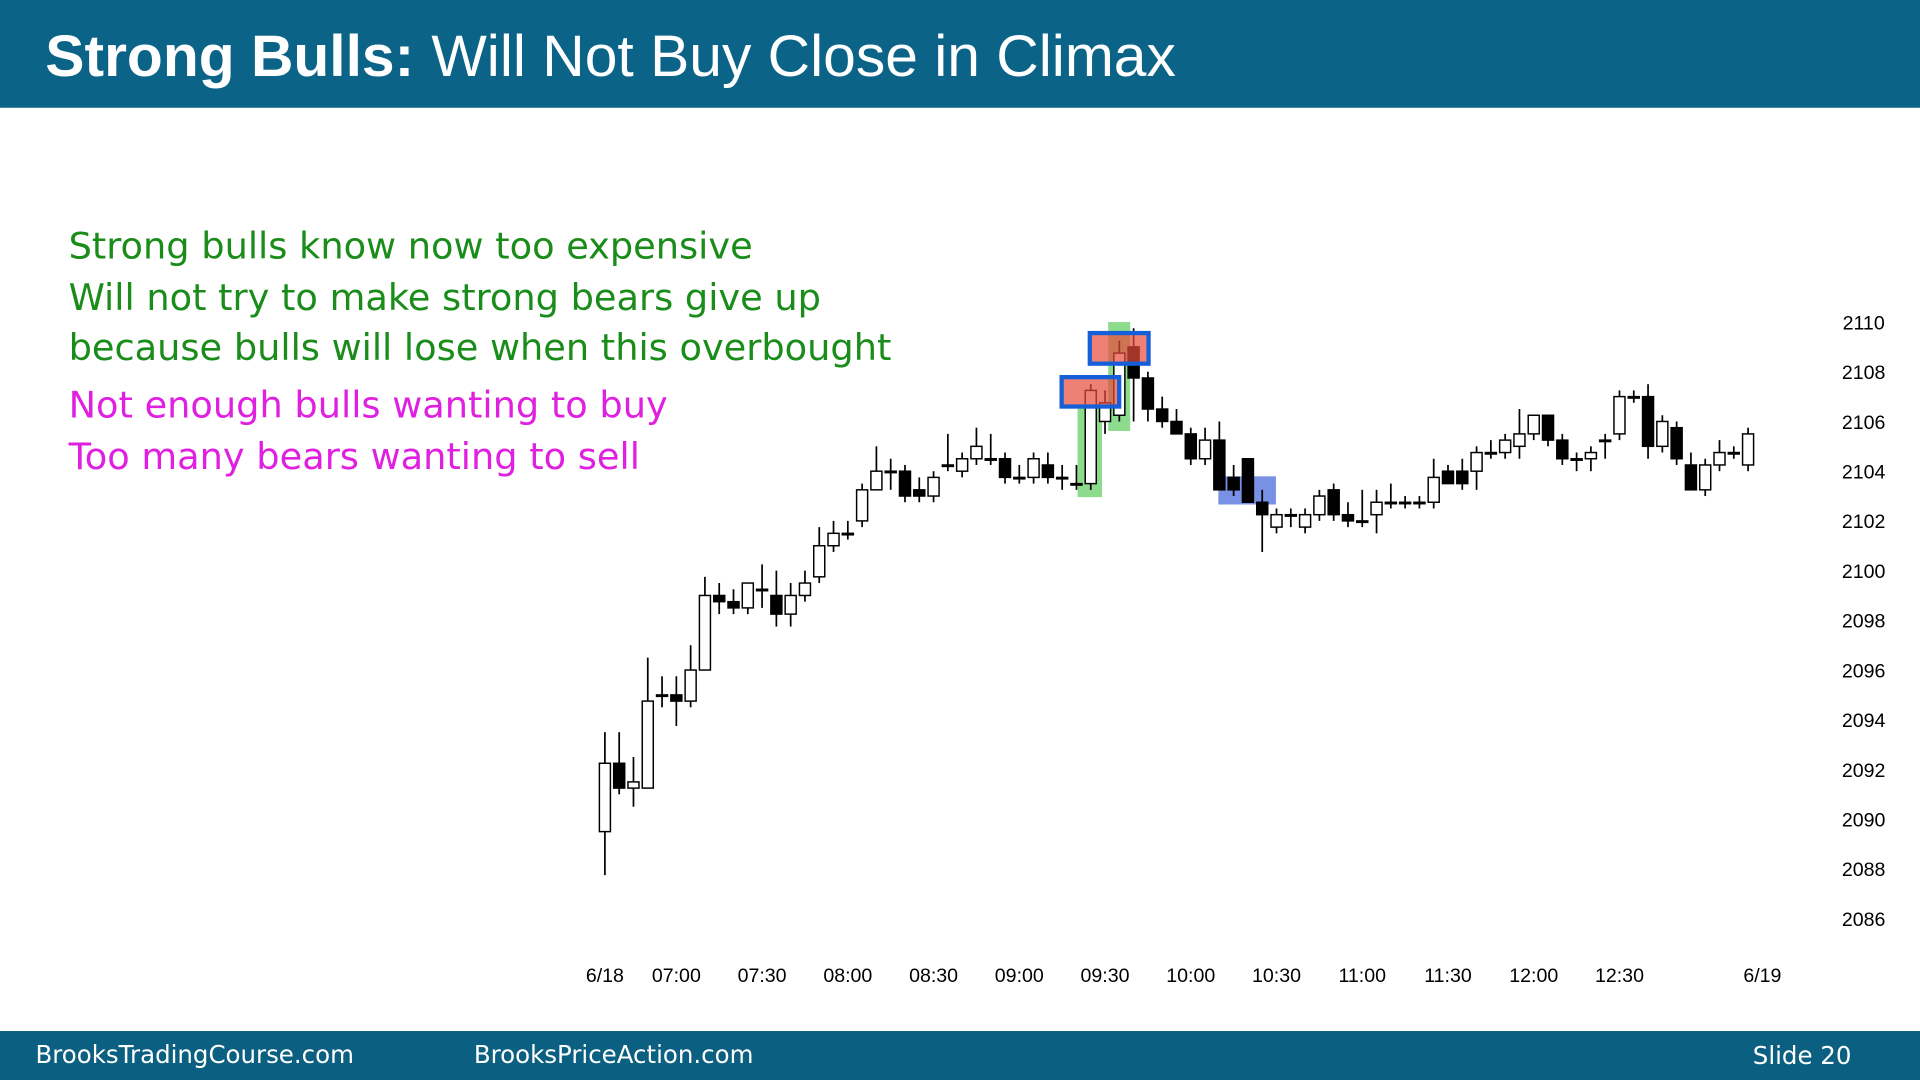 The image size is (1920, 1080). What do you see at coordinates (1105, 976) in the screenshot?
I see `x-tick-label: 09:30` at bounding box center [1105, 976].